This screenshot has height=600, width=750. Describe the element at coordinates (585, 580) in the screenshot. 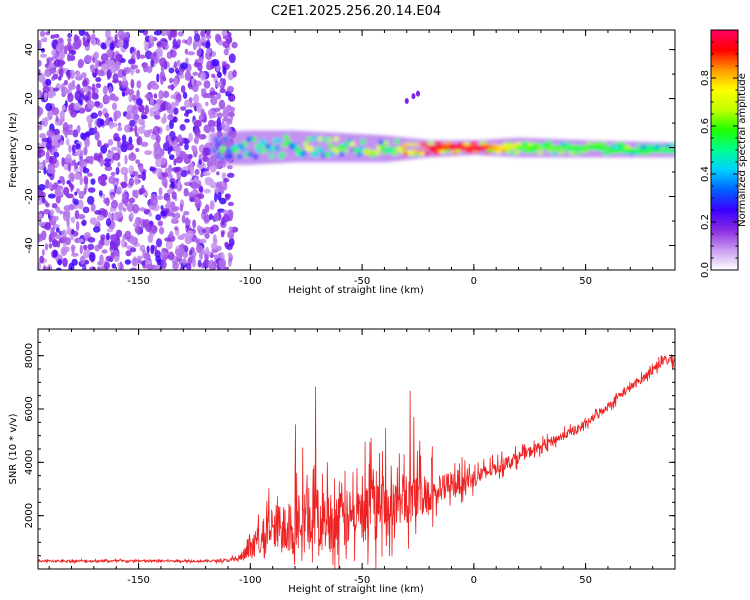

I see `snr-x-tick-label: 50` at that location.